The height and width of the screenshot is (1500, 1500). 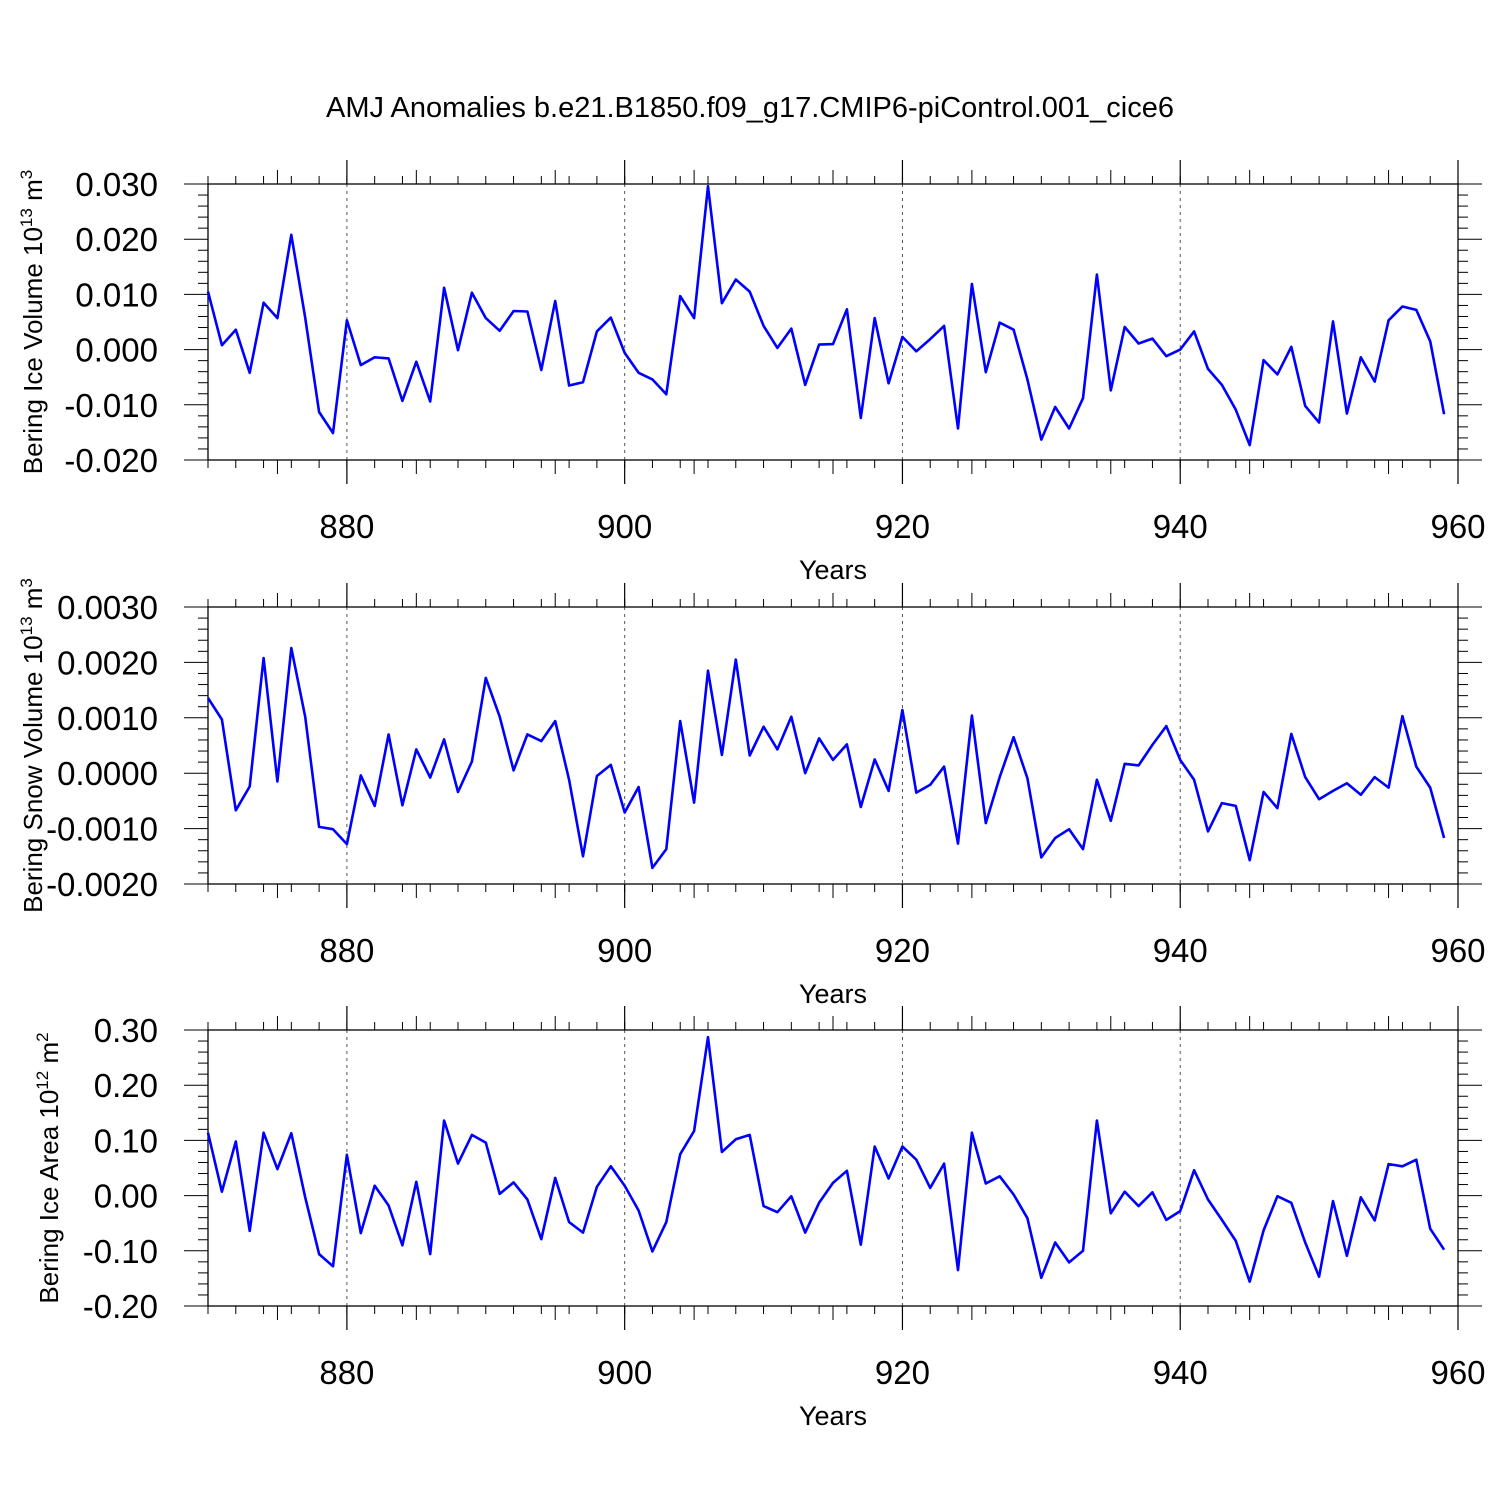 What do you see at coordinates (116, 350) in the screenshot?
I see `y-tick-label: 0.000` at bounding box center [116, 350].